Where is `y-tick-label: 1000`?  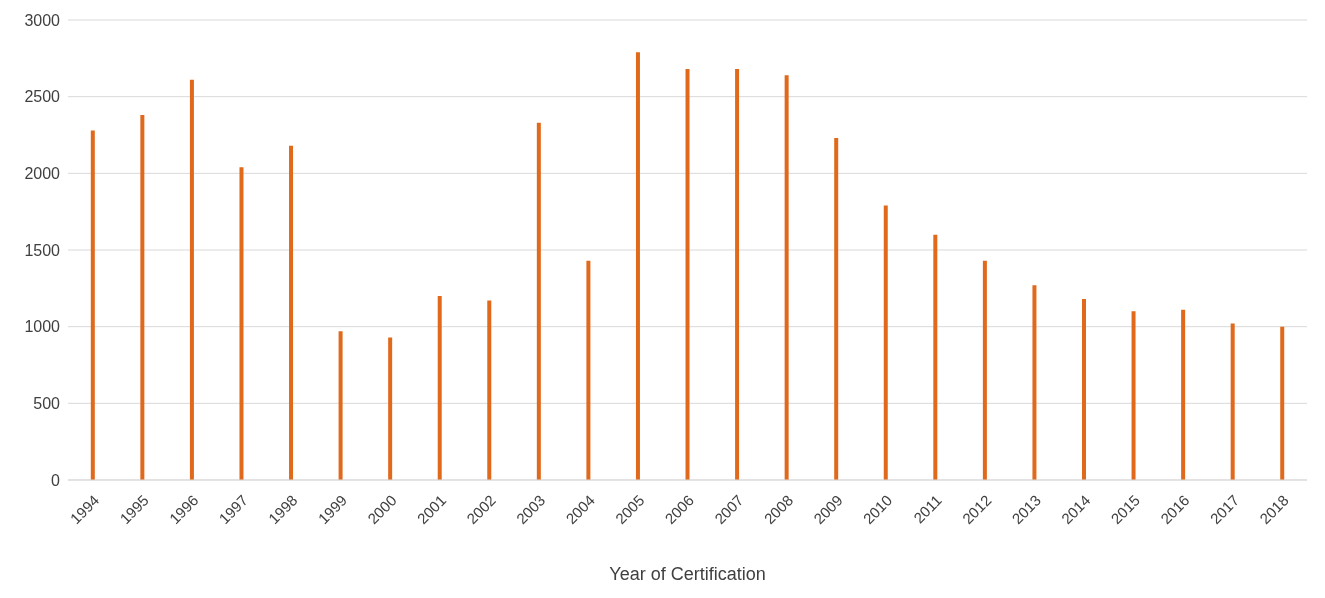 y-tick-label: 1000 is located at coordinates (42, 327).